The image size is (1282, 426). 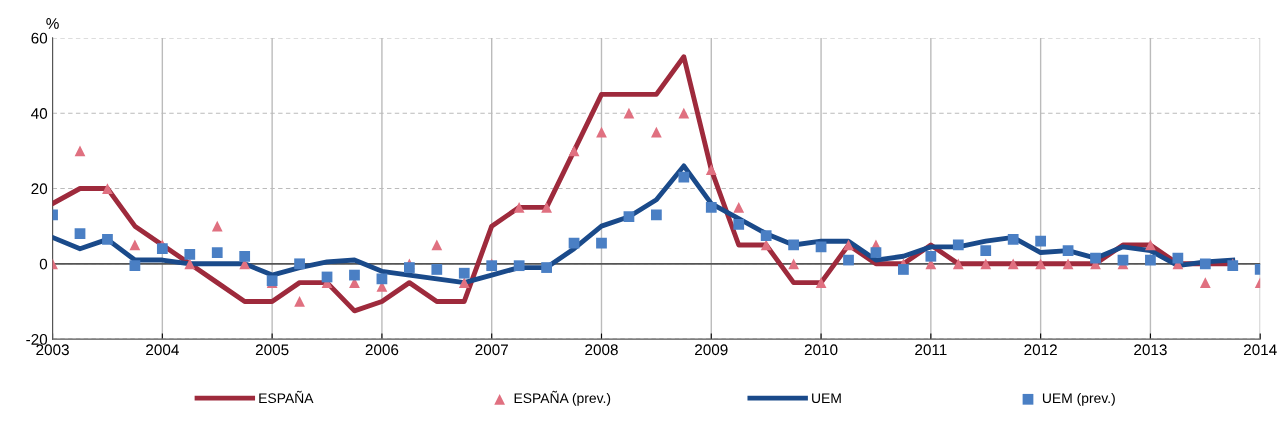 I want to click on x-tick-label: 2013, so click(x=1150, y=350).